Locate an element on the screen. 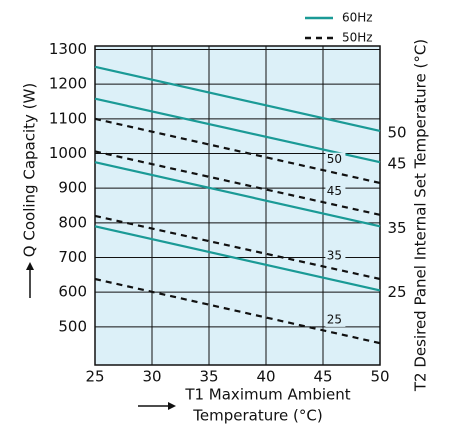 The width and height of the screenshot is (457, 430). y-arrow-head is located at coordinates (30, 266).